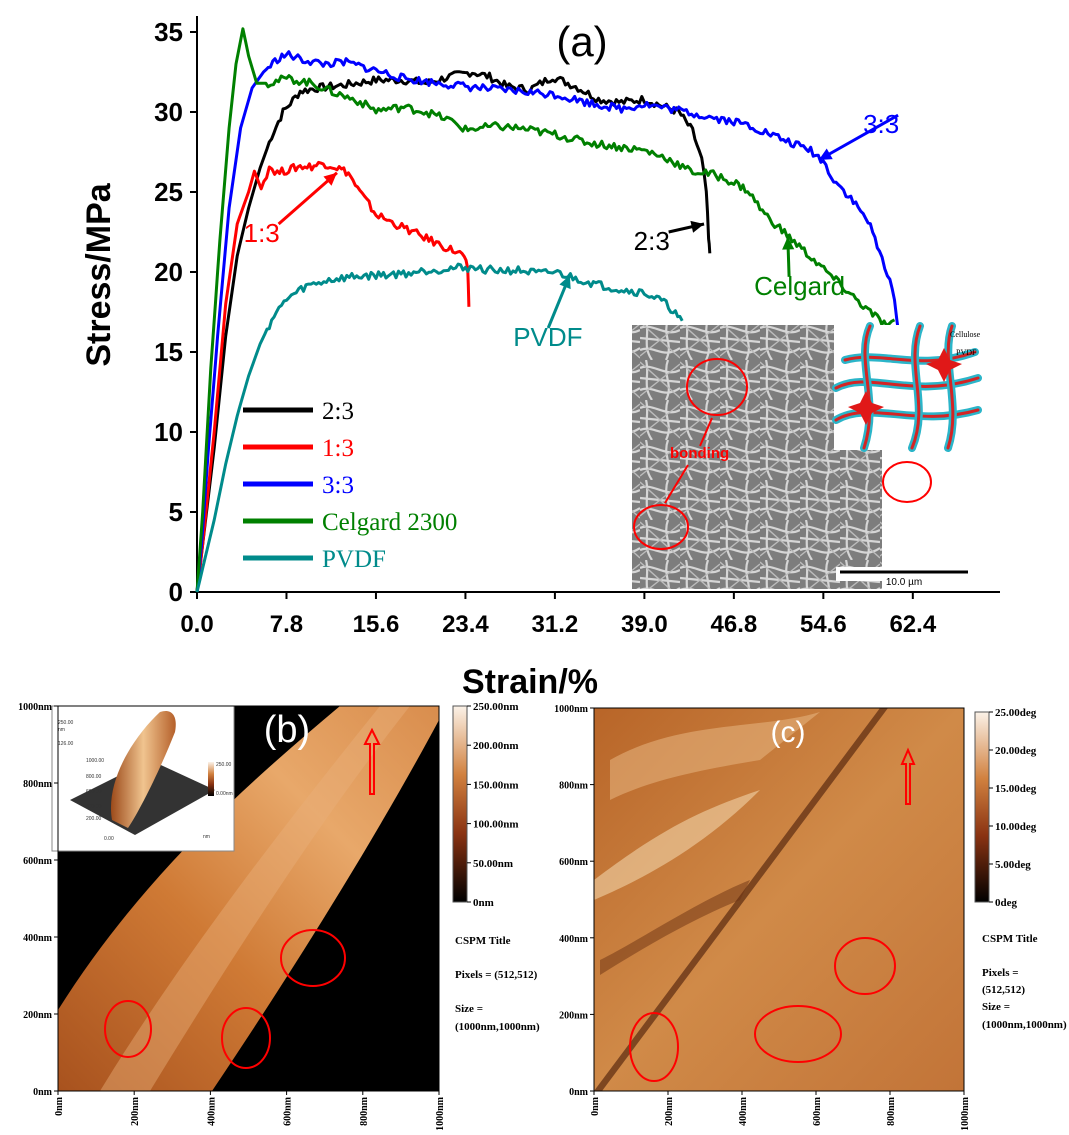 The width and height of the screenshot is (1069, 1135). I want to click on colorbar-tick-label: 200.00nm, so click(496, 746).